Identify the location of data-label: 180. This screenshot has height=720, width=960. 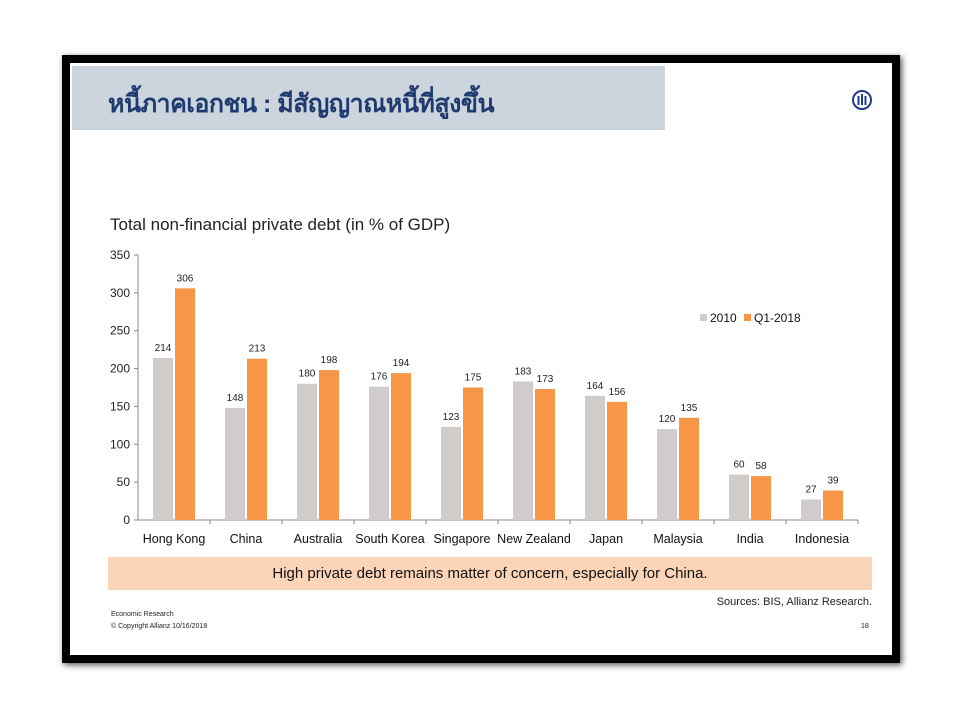
(307, 374).